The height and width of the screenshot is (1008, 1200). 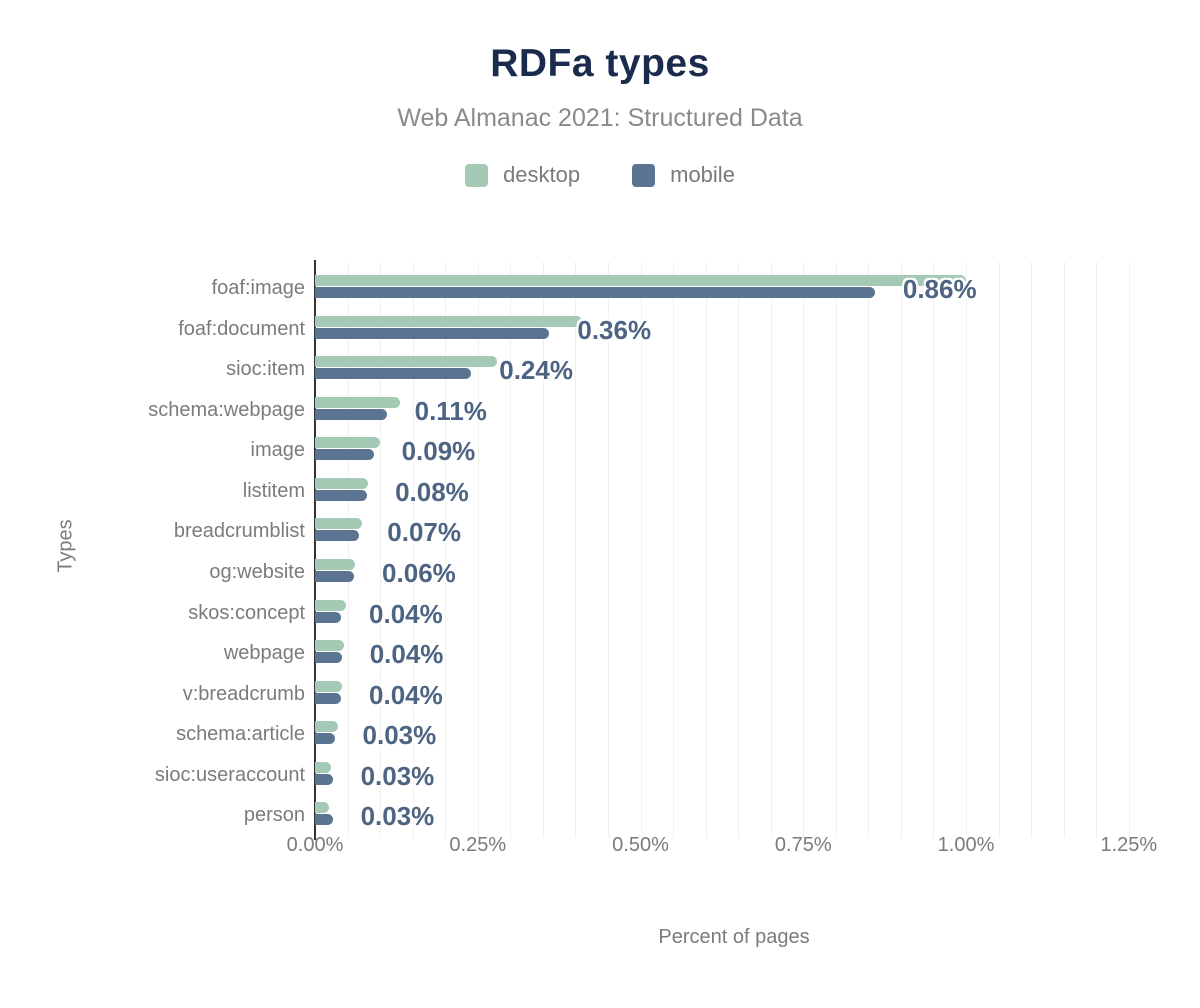 What do you see at coordinates (640, 845) in the screenshot?
I see `x-tick-label: 0.50%` at bounding box center [640, 845].